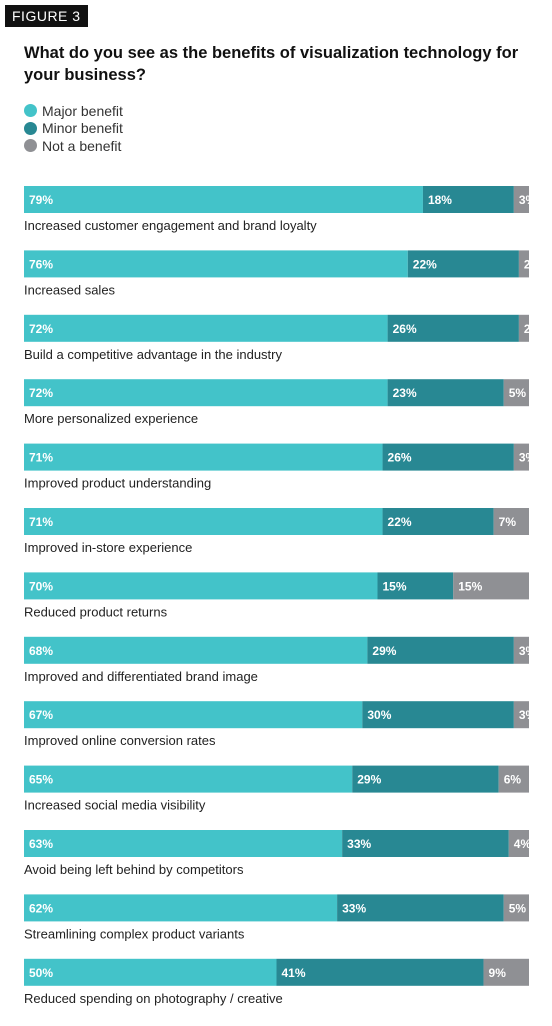 The image size is (552, 1026). Describe the element at coordinates (96, 611) in the screenshot. I see `category-label: Reduced product returns` at that location.